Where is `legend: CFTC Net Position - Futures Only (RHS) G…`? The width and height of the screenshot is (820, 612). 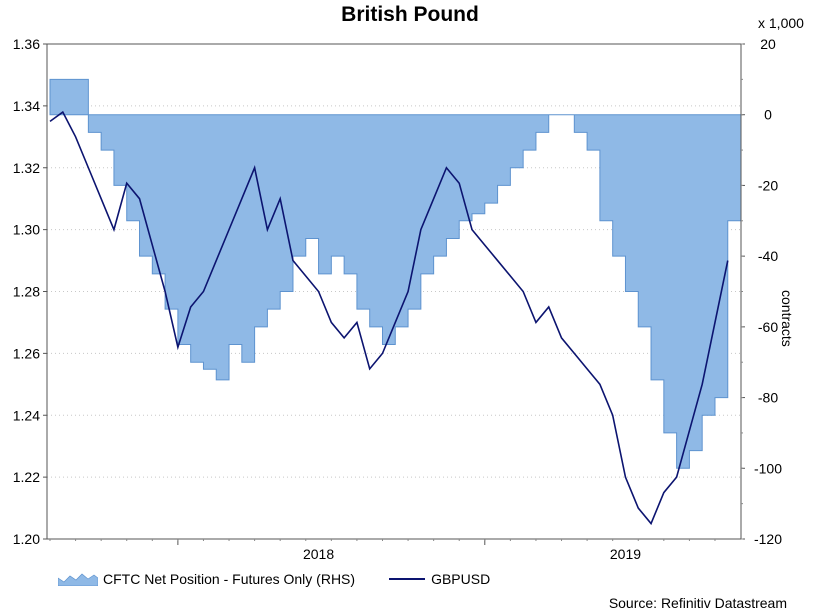
legend: CFTC Net Position - Futures Only (RHS) G… is located at coordinates (274, 579).